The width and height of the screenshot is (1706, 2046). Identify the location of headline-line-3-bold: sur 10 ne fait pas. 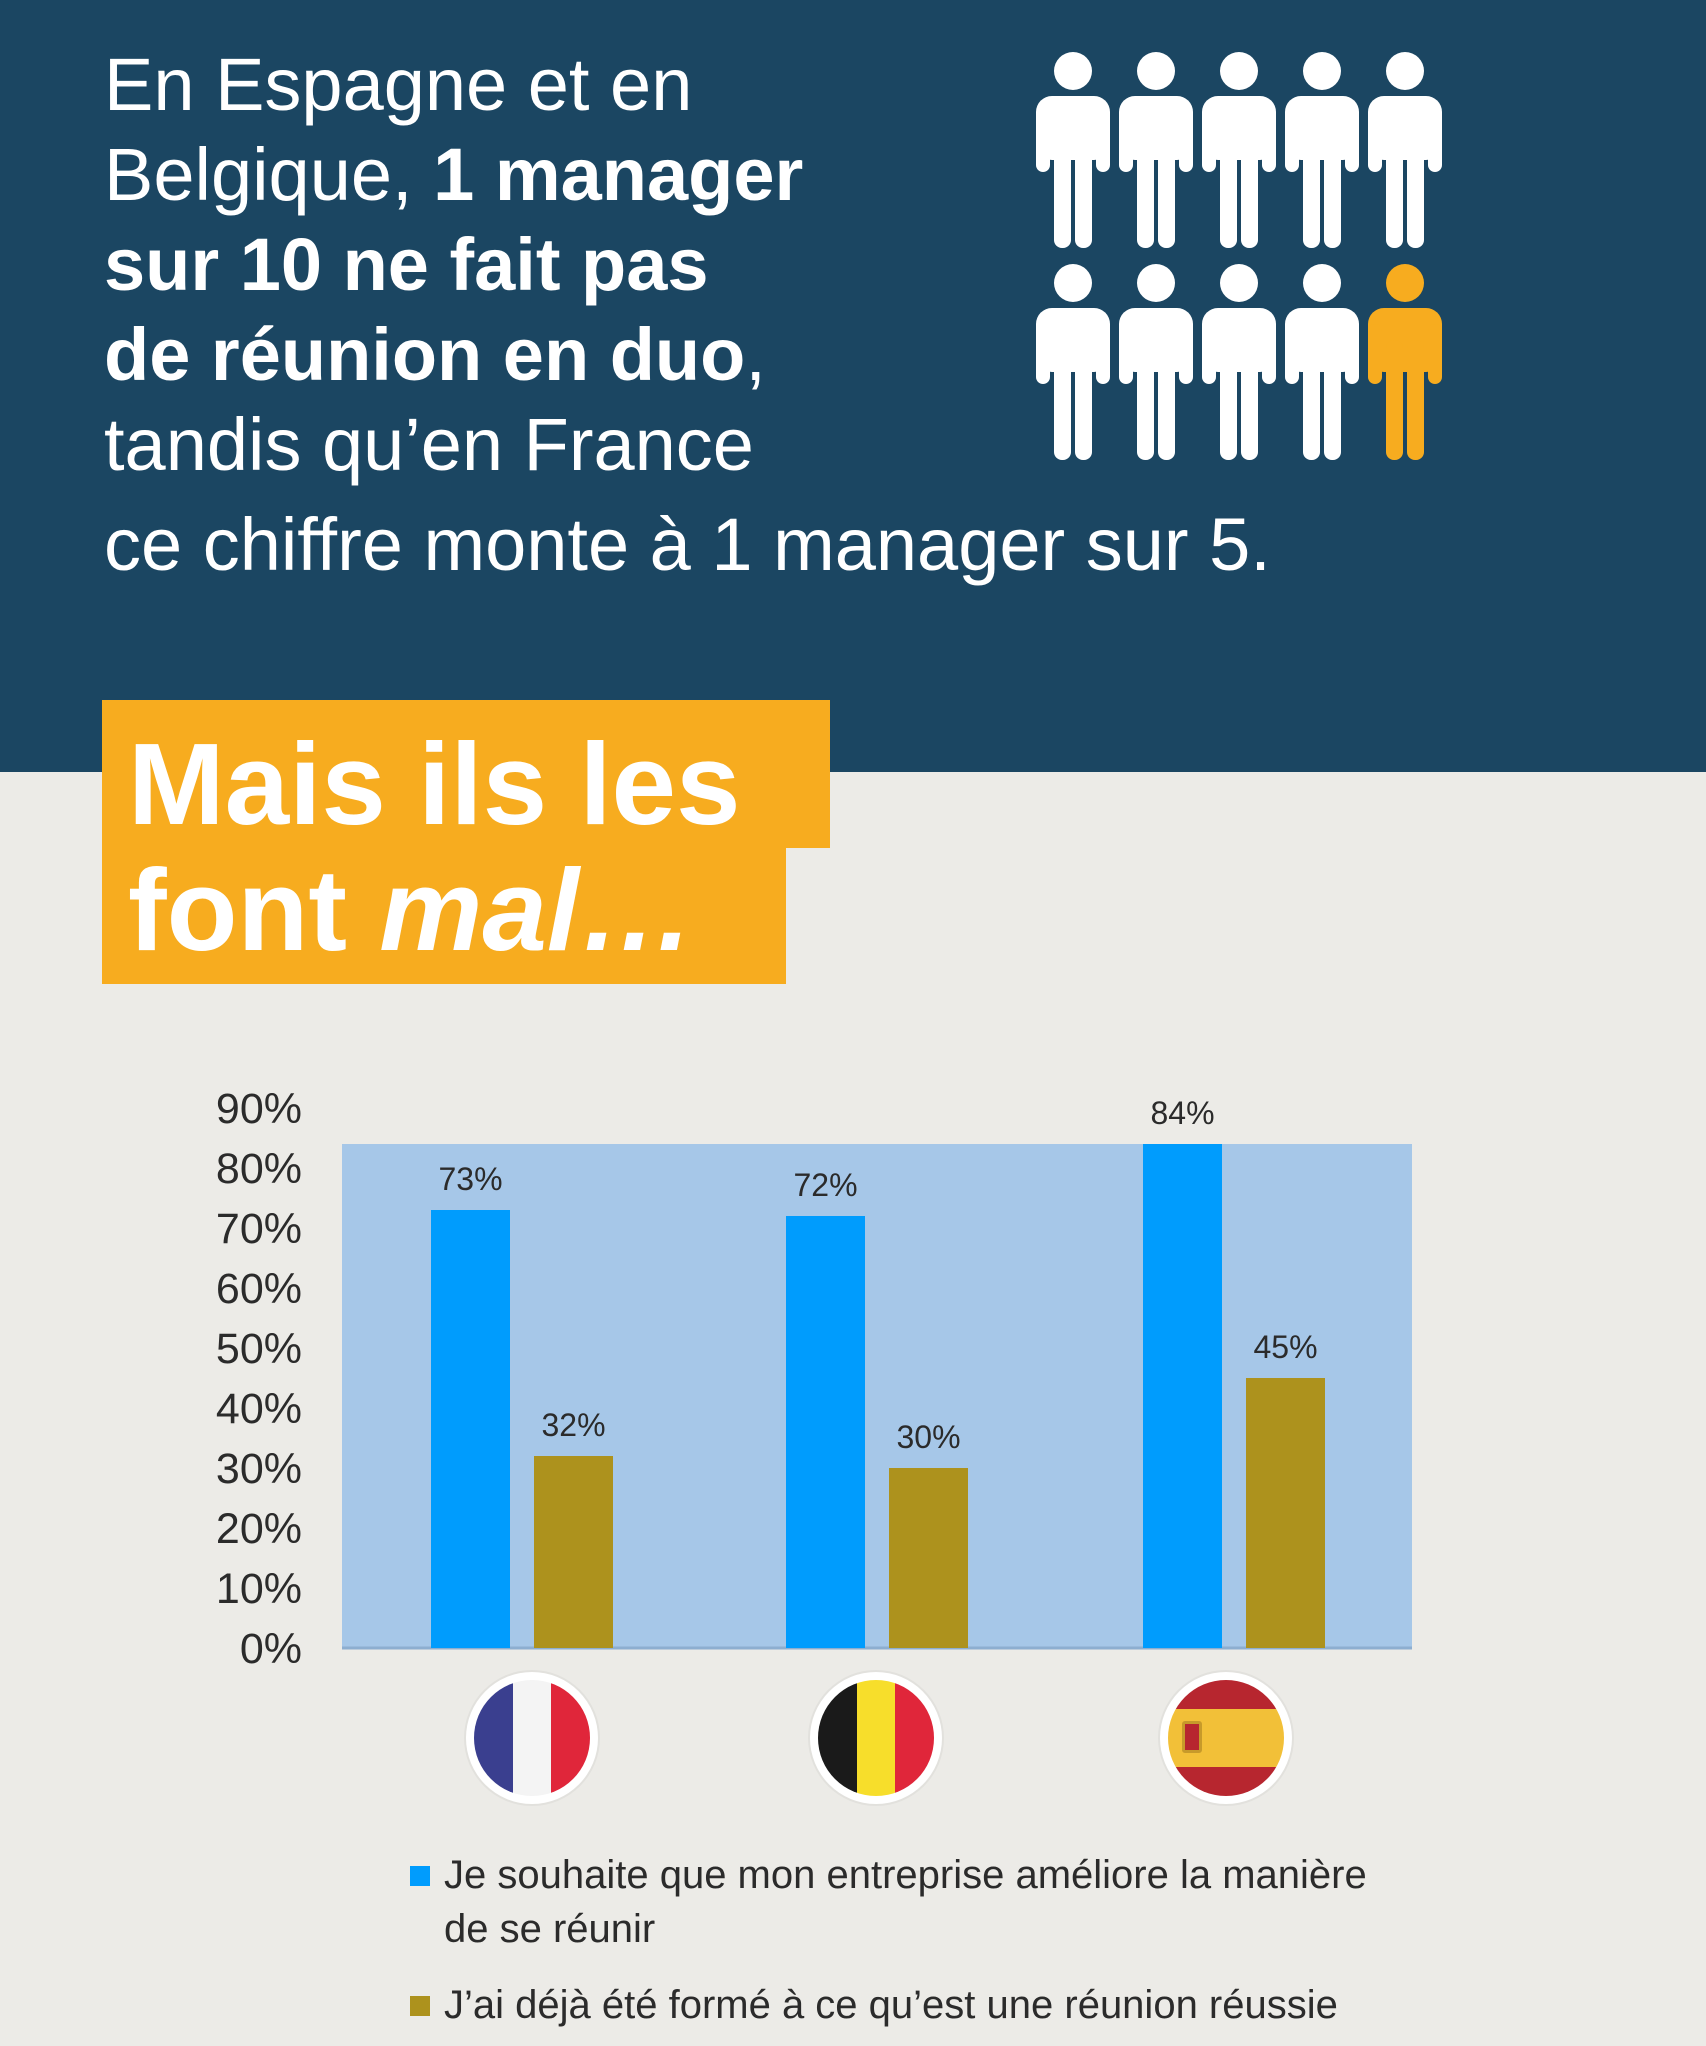
(406, 264).